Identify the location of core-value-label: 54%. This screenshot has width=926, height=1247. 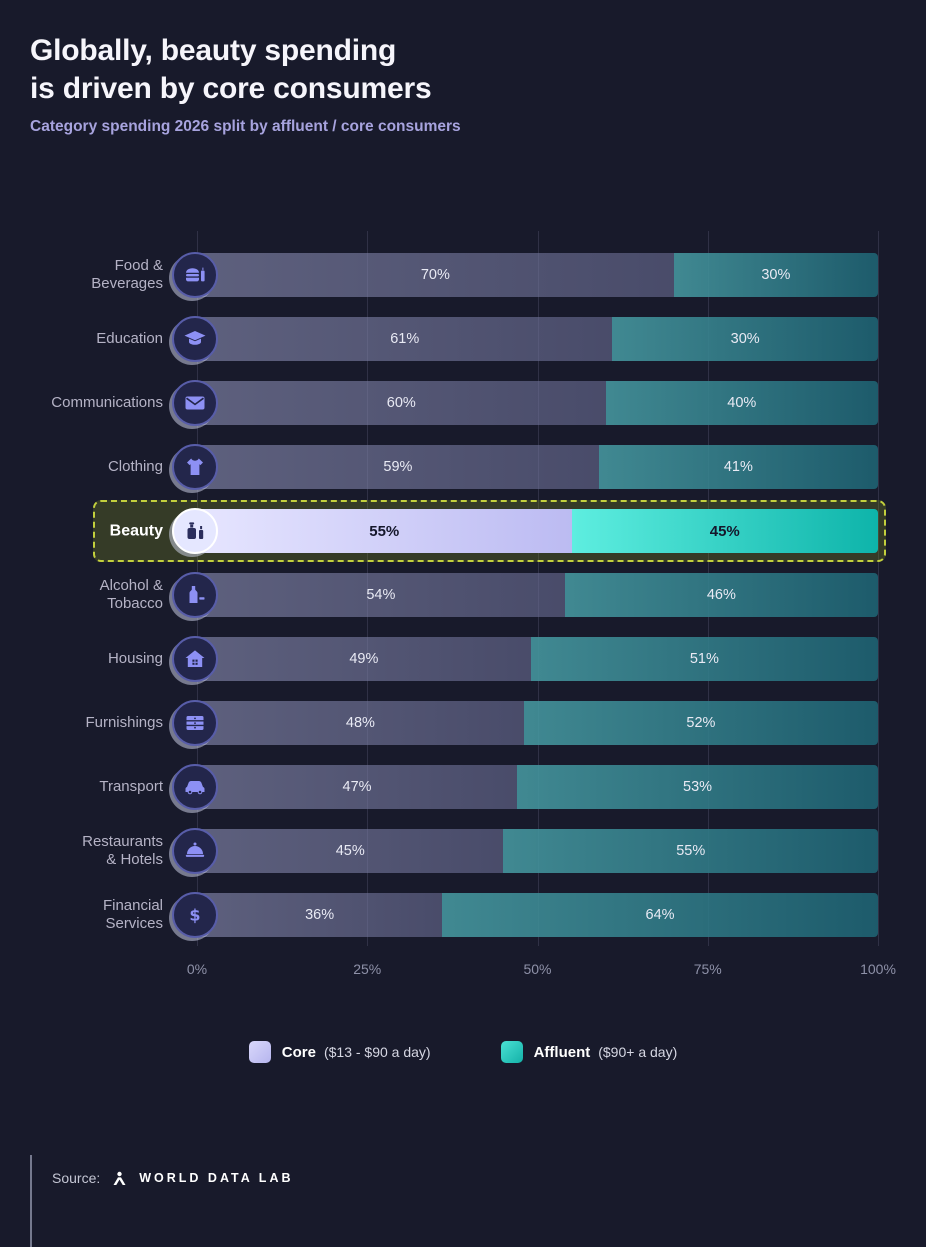
(381, 595).